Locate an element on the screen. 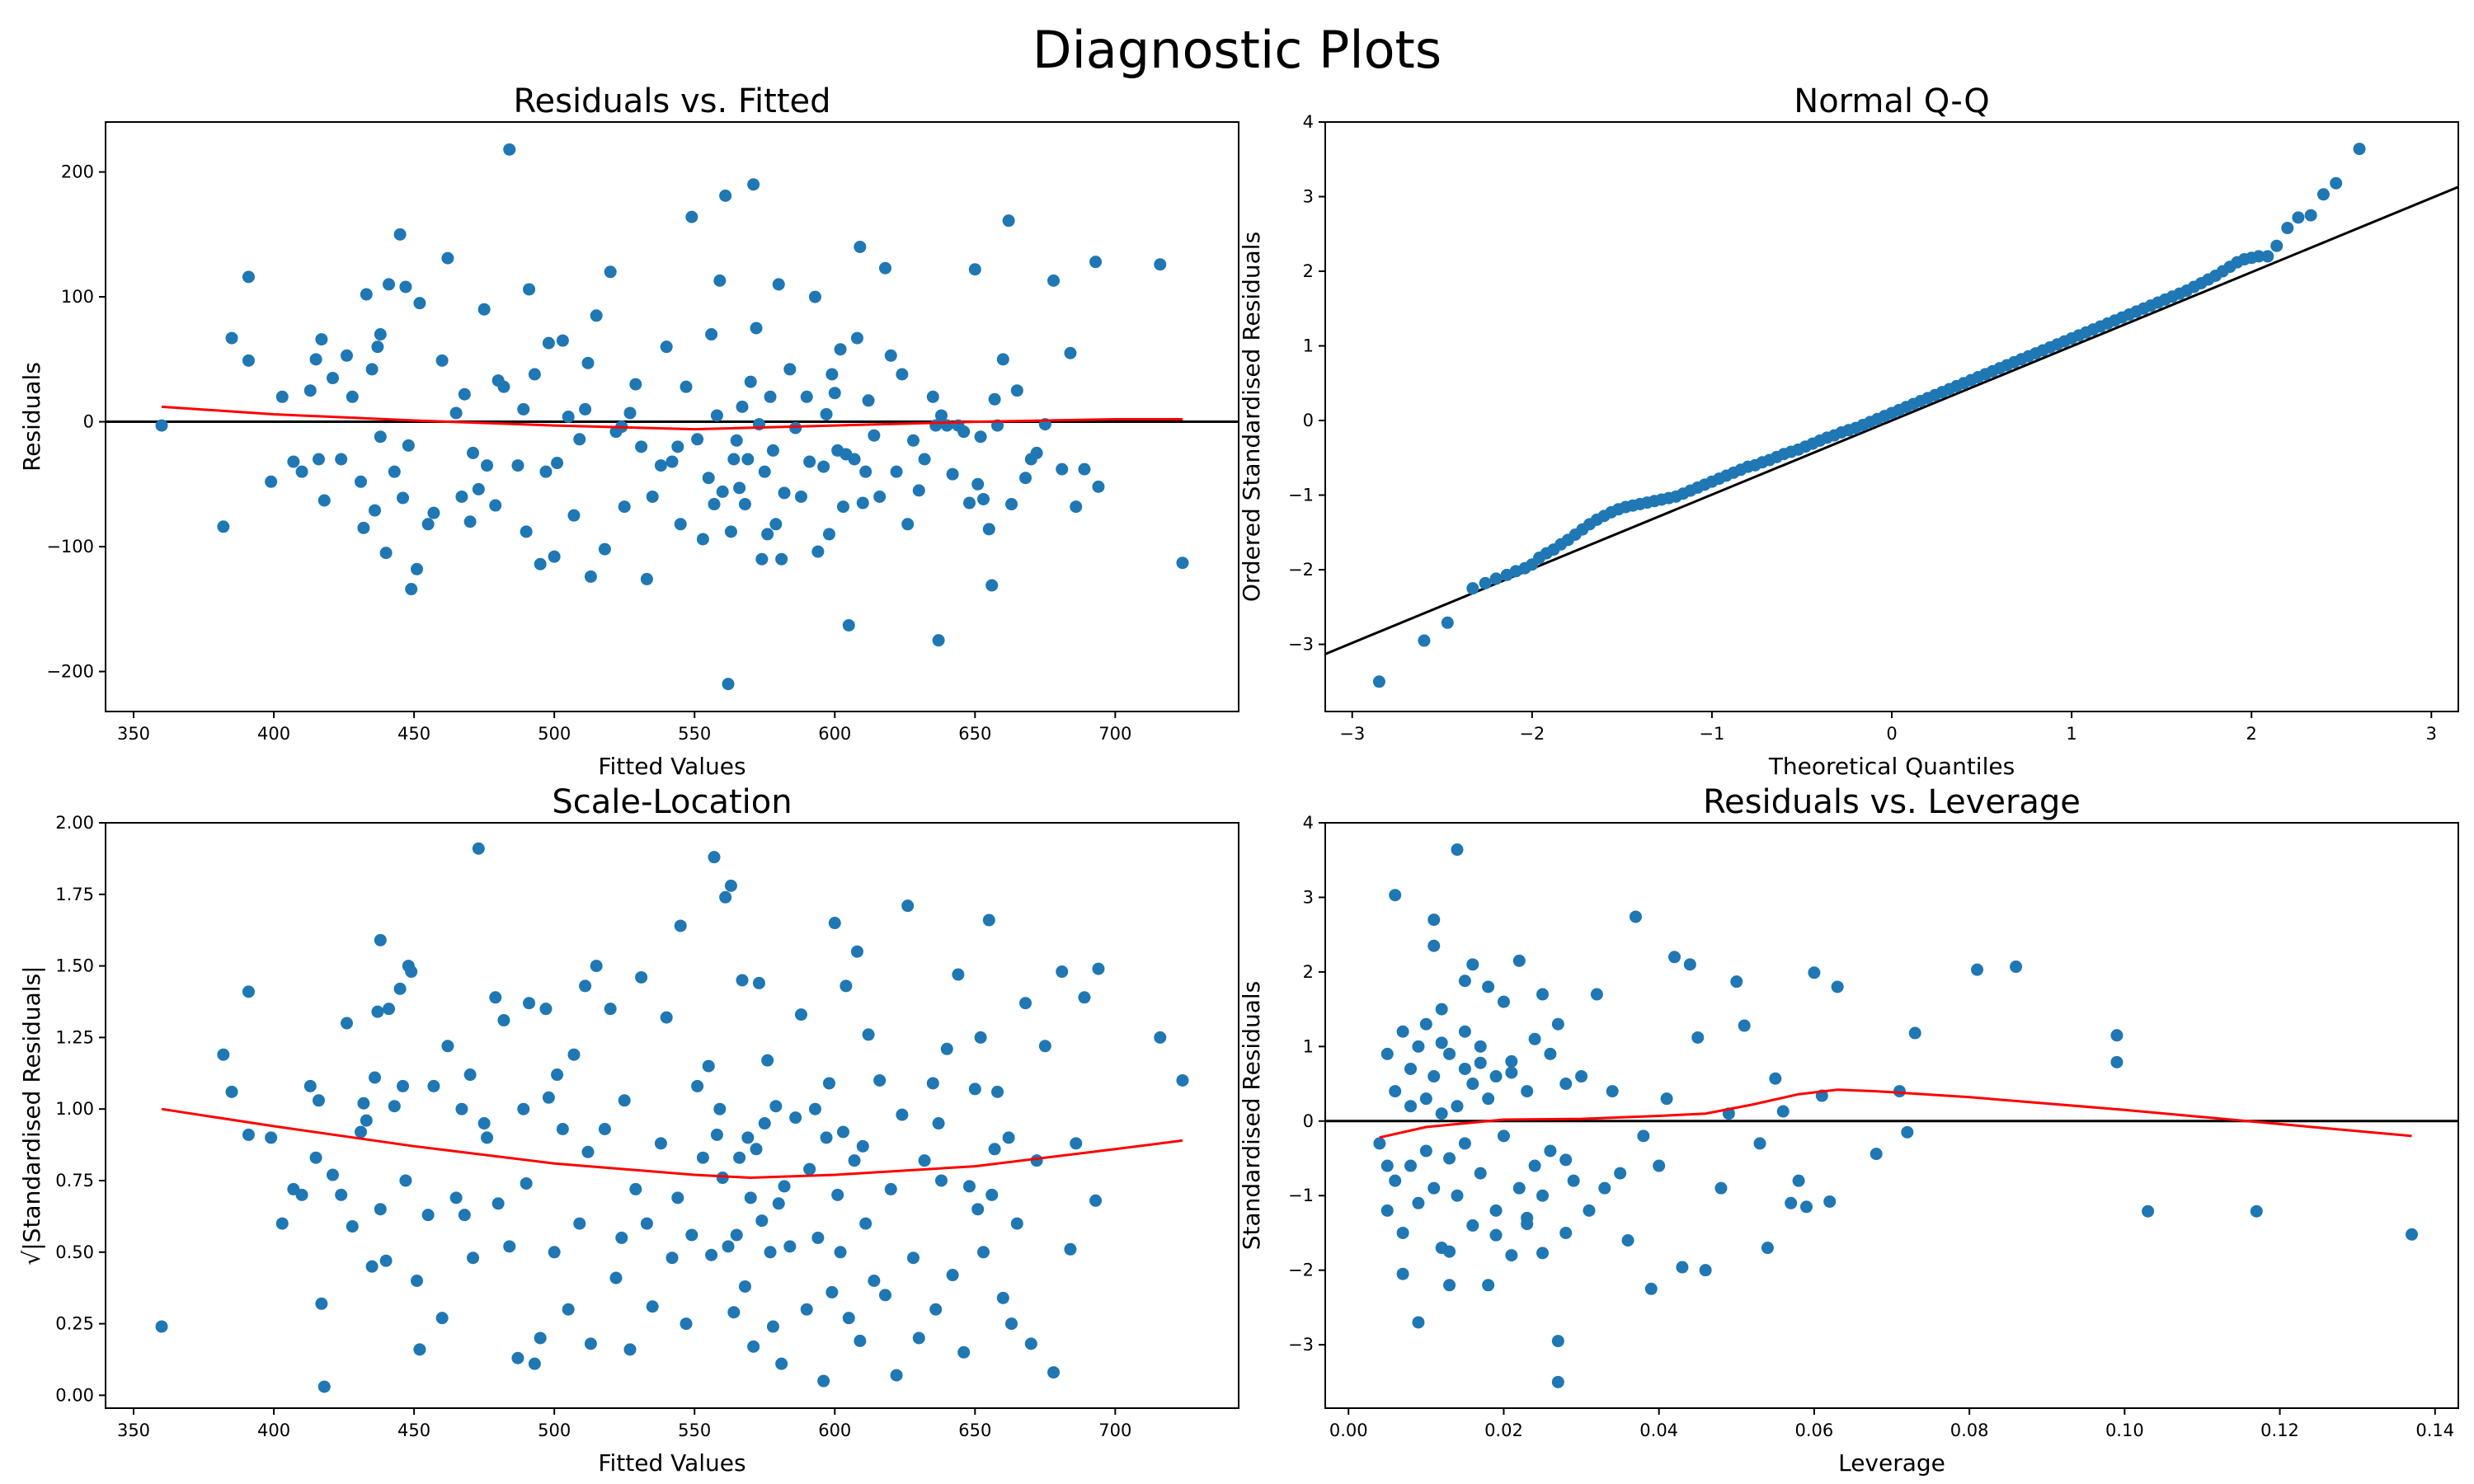 This screenshot has width=2474, height=1484. x-tick-label: −1 is located at coordinates (1711, 734).